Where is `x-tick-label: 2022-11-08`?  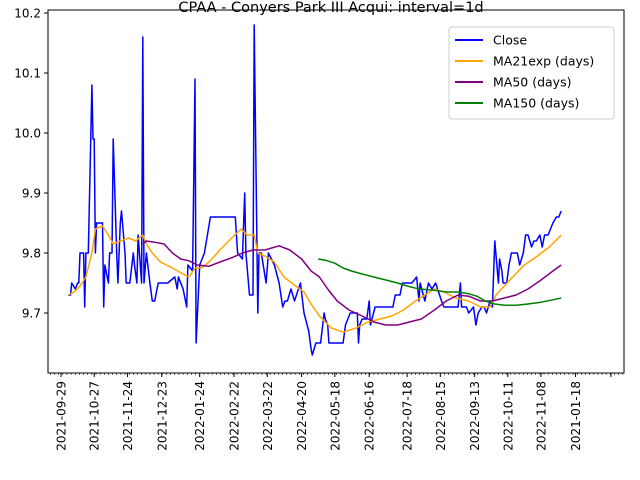 x-tick-label: 2022-11-08 is located at coordinates (542, 416).